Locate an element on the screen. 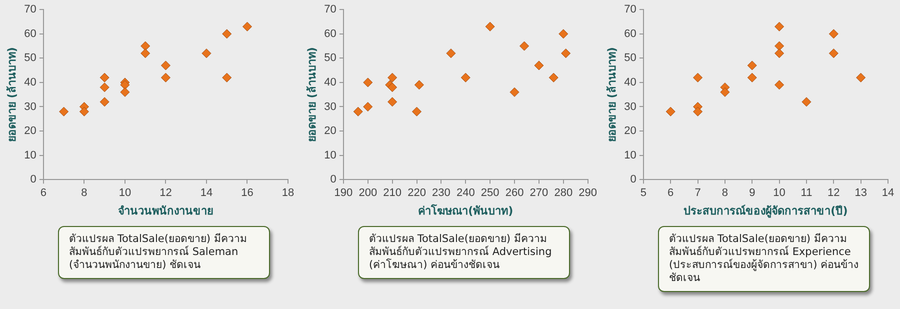 The height and width of the screenshot is (309, 900). text: ตัวแปรผล TotalSale(ยอดขาย) มีความสัมพันธ์กับตัวแปรพยากรณ์ Experience (ประสบการณ์ของผู้จัดการสาขา) ค่อนข้างชัดเจน is located at coordinates (764, 259).